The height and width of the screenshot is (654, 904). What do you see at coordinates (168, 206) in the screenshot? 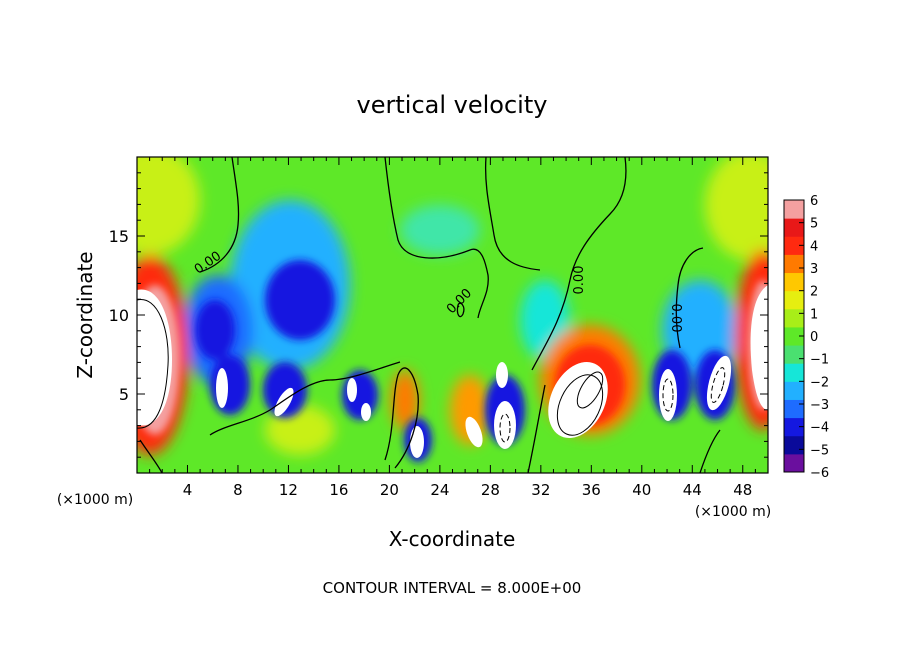
I see `field-yellow-top-left` at bounding box center [168, 206].